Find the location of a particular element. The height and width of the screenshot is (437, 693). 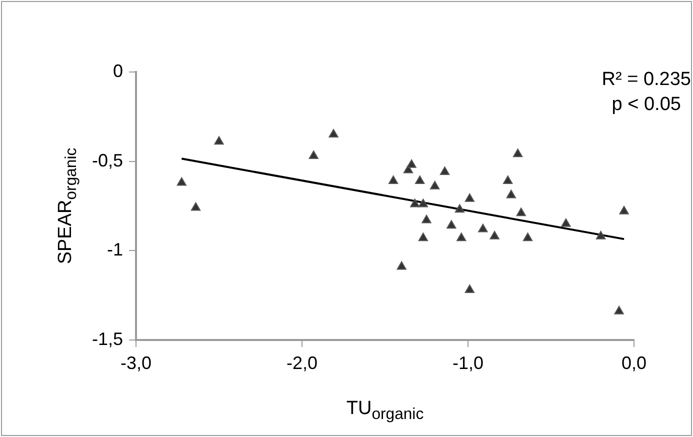

y-tick-label: -0,5 is located at coordinates (107, 160).